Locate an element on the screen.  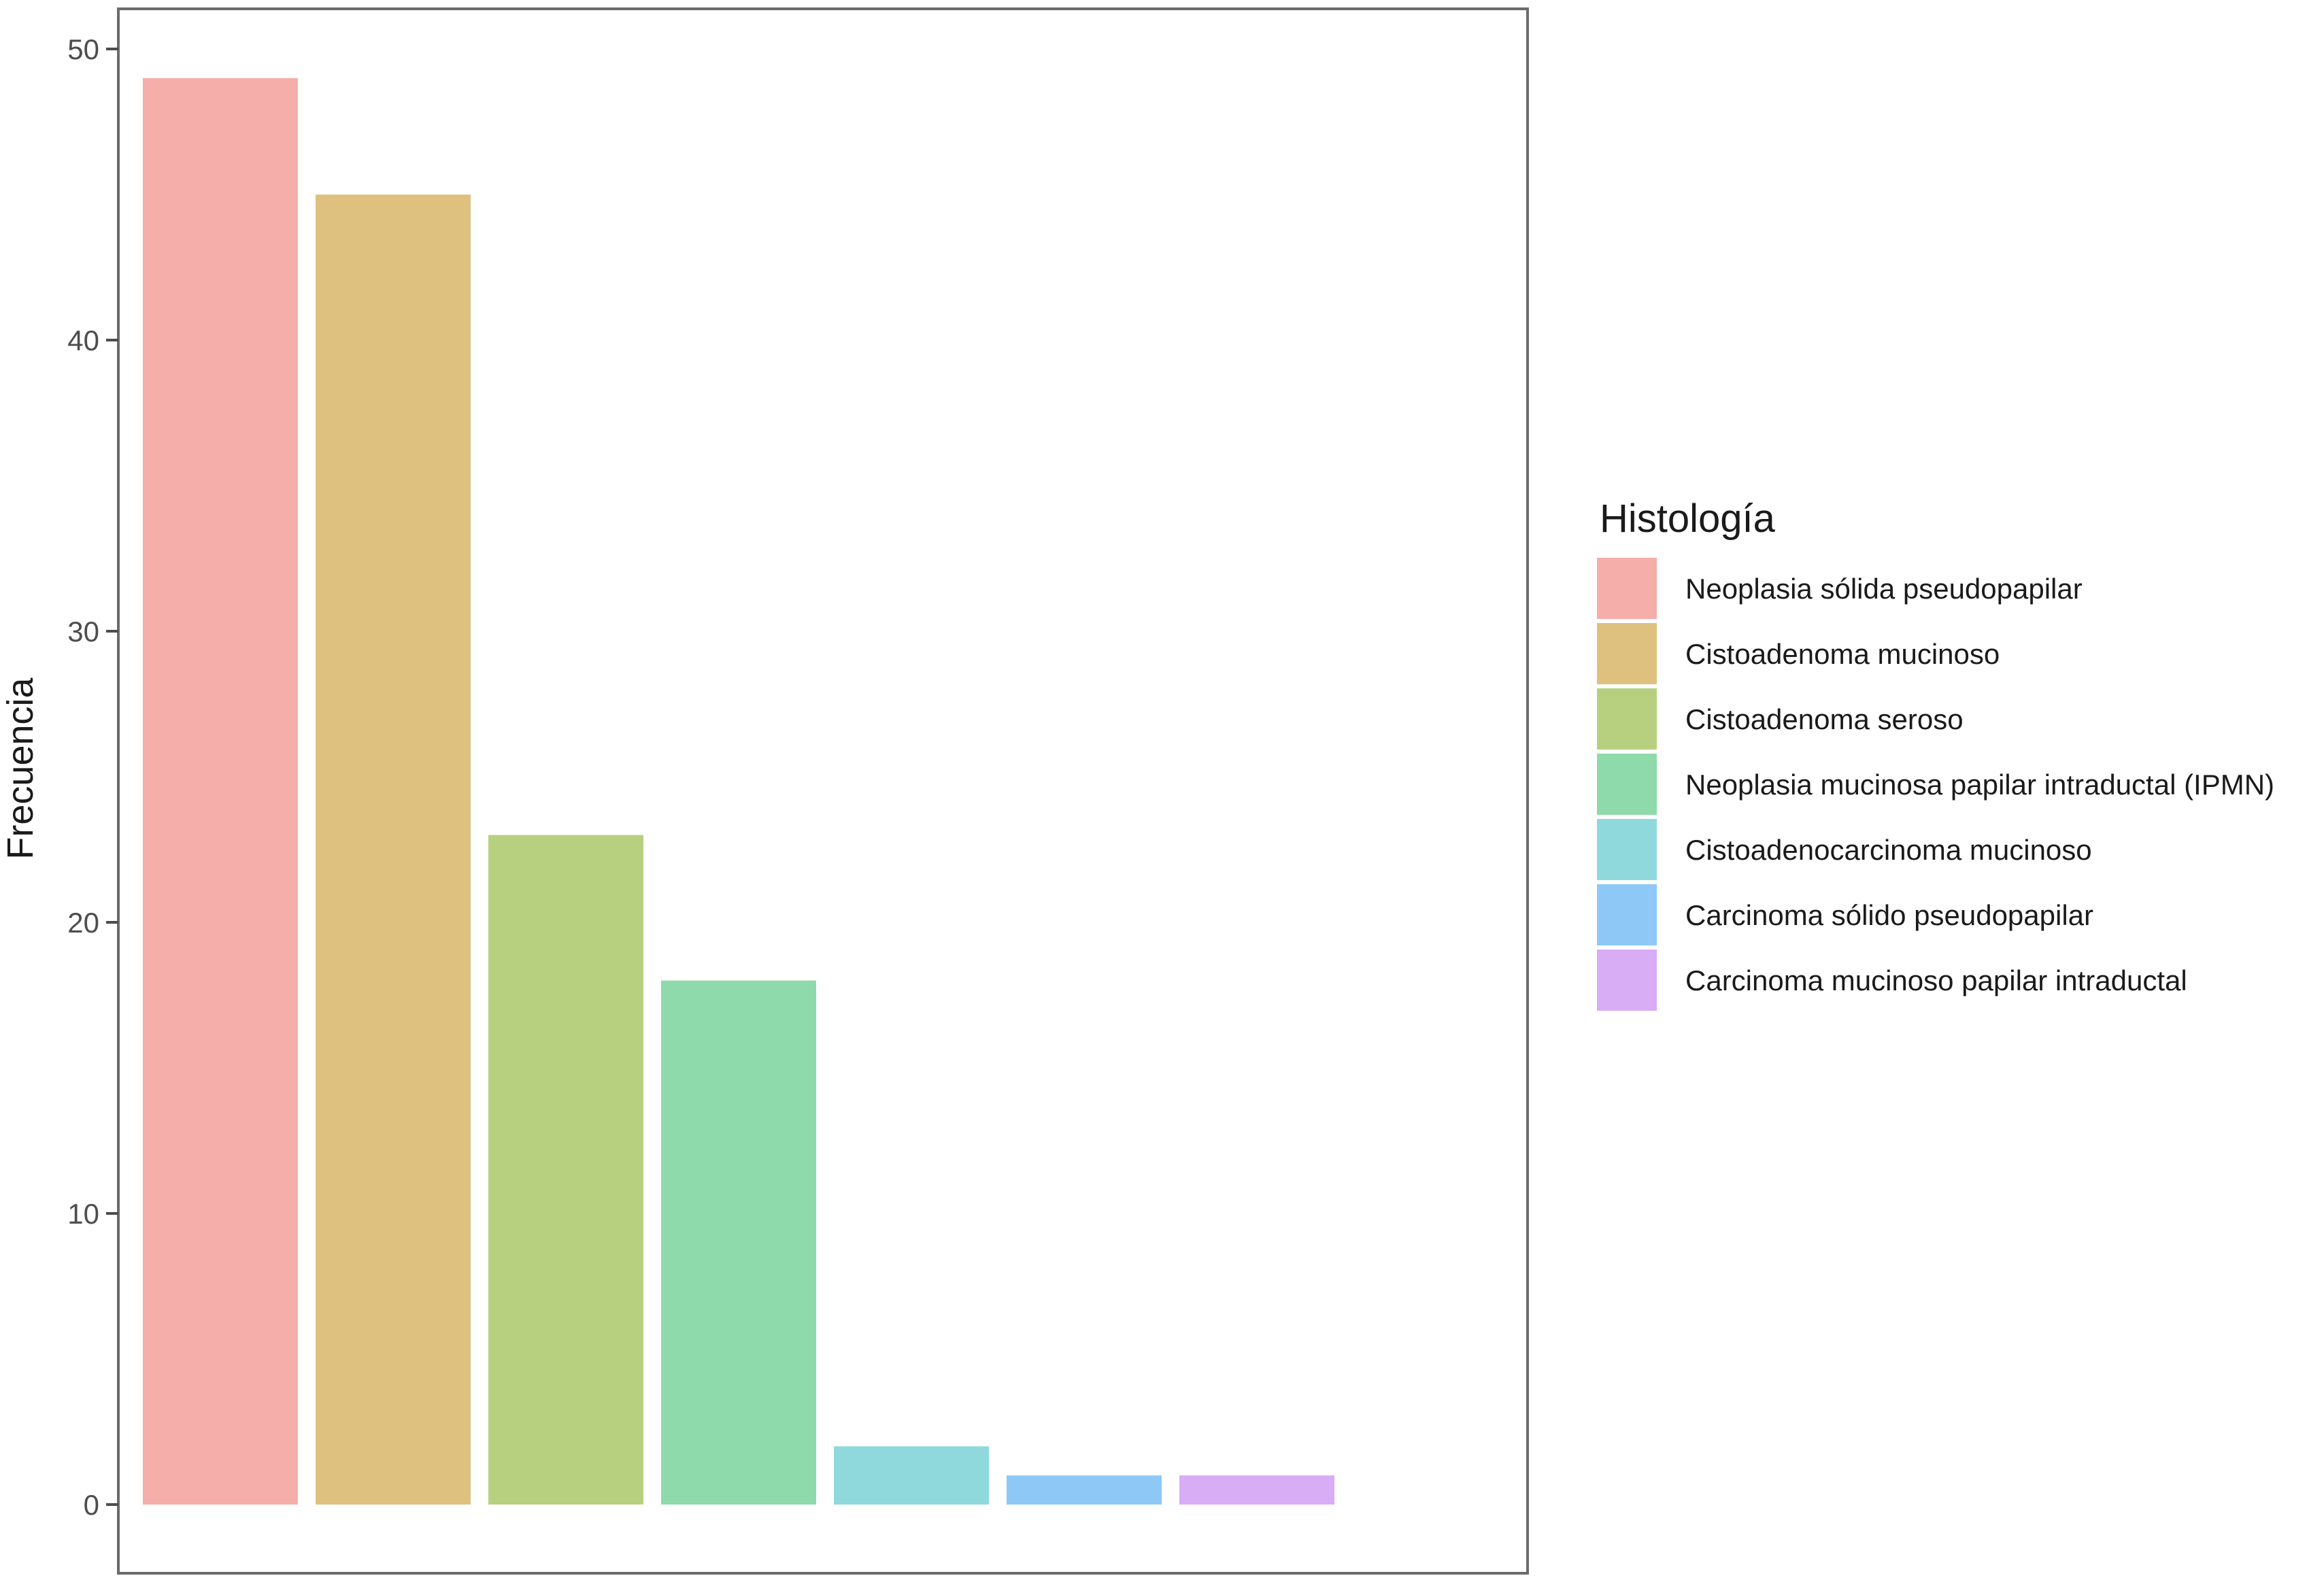
y-tick-label: 50 is located at coordinates (83, 49).